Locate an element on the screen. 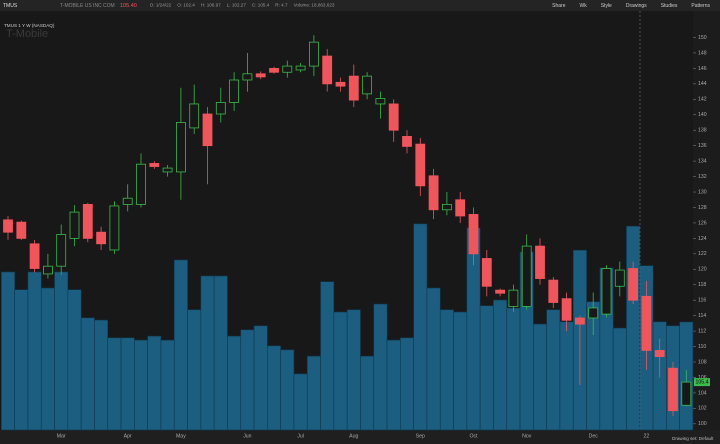 The height and width of the screenshot is (444, 720). x-tick-label: May is located at coordinates (181, 436).